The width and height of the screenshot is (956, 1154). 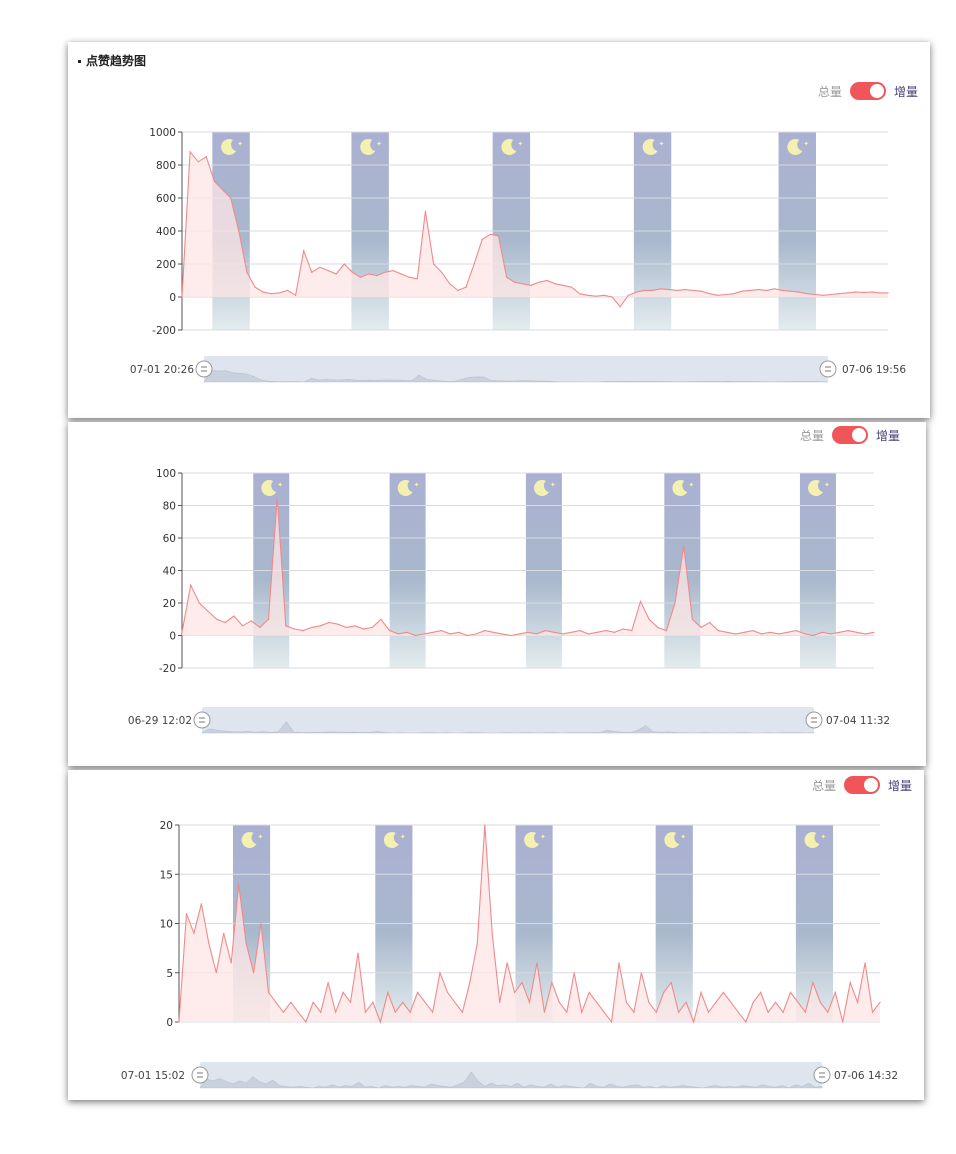 I want to click on y-tick-label: 800, so click(x=166, y=166).